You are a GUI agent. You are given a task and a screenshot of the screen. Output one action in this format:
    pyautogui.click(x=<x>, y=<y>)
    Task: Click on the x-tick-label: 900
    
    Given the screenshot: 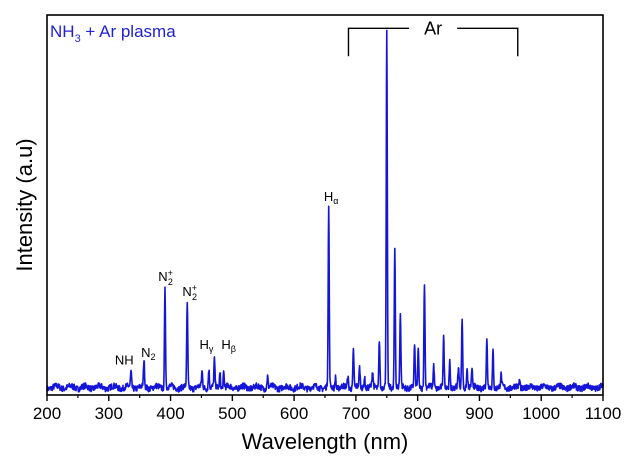 What is the action you would take?
    pyautogui.click(x=479, y=413)
    